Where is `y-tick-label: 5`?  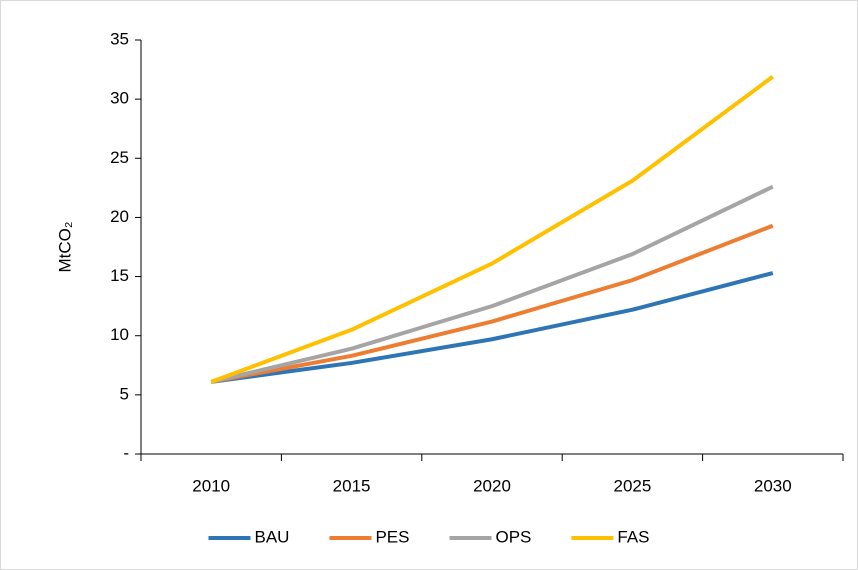
y-tick-label: 5 is located at coordinates (124, 393).